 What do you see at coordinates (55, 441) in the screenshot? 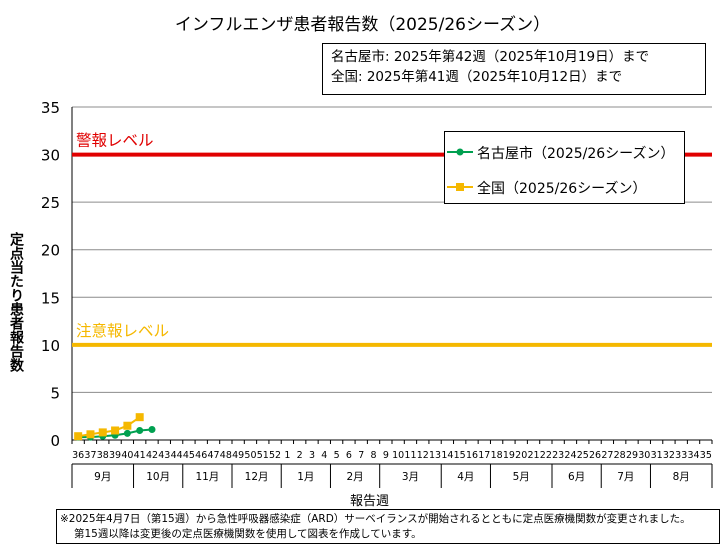
I see `y-tick-label: 0` at bounding box center [55, 441].